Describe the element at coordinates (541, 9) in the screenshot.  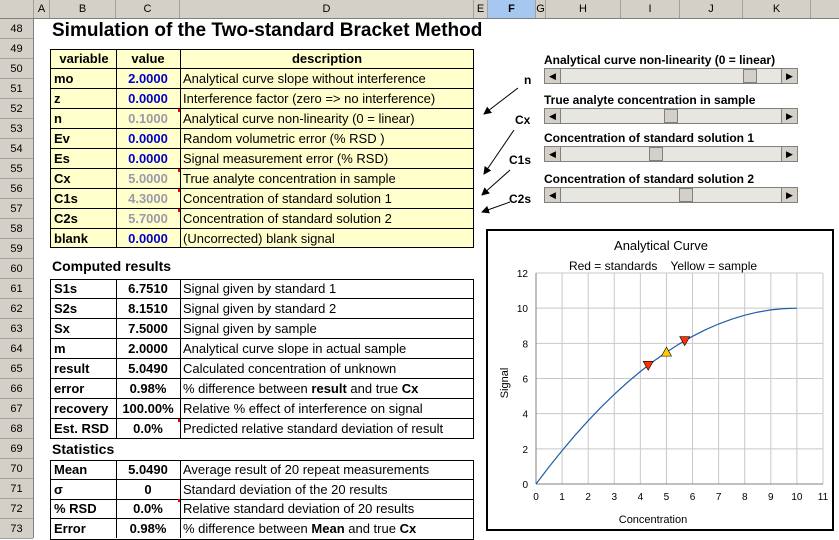
I see `column-header-g: G` at that location.